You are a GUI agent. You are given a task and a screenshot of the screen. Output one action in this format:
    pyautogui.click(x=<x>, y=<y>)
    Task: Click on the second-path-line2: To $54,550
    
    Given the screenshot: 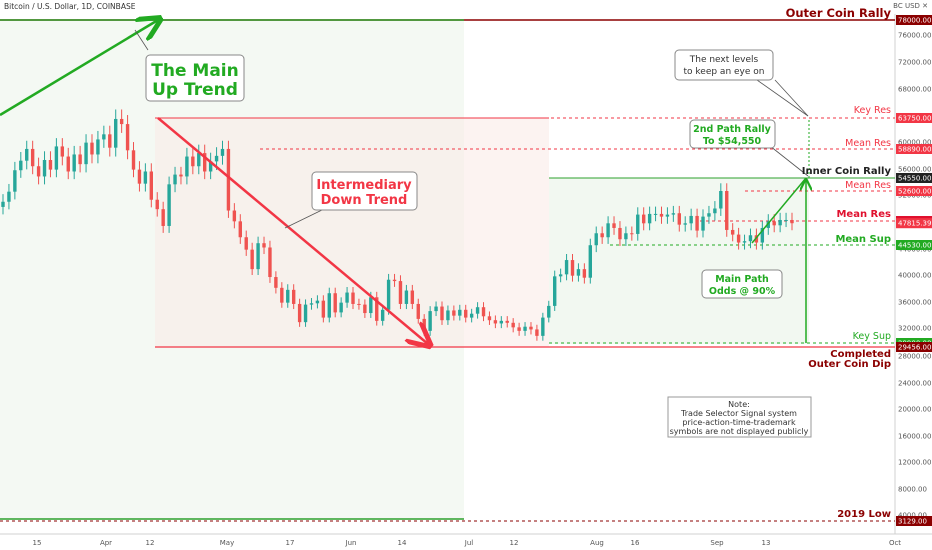 What is the action you would take?
    pyautogui.click(x=732, y=141)
    